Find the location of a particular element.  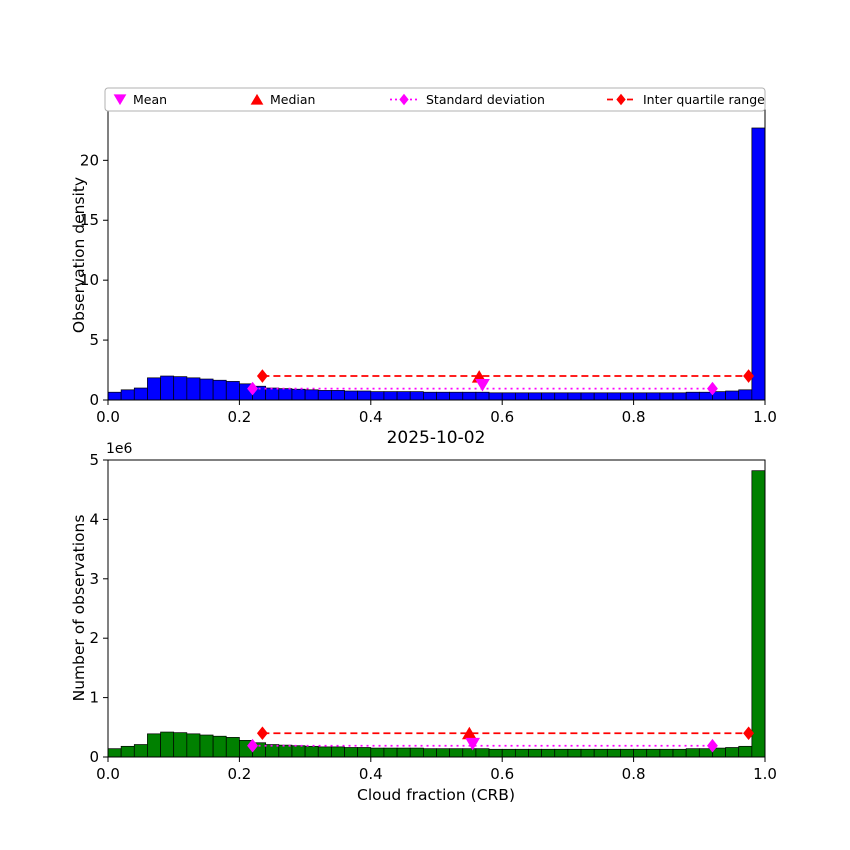

date-title: 2025-10-02 is located at coordinates (436, 438).